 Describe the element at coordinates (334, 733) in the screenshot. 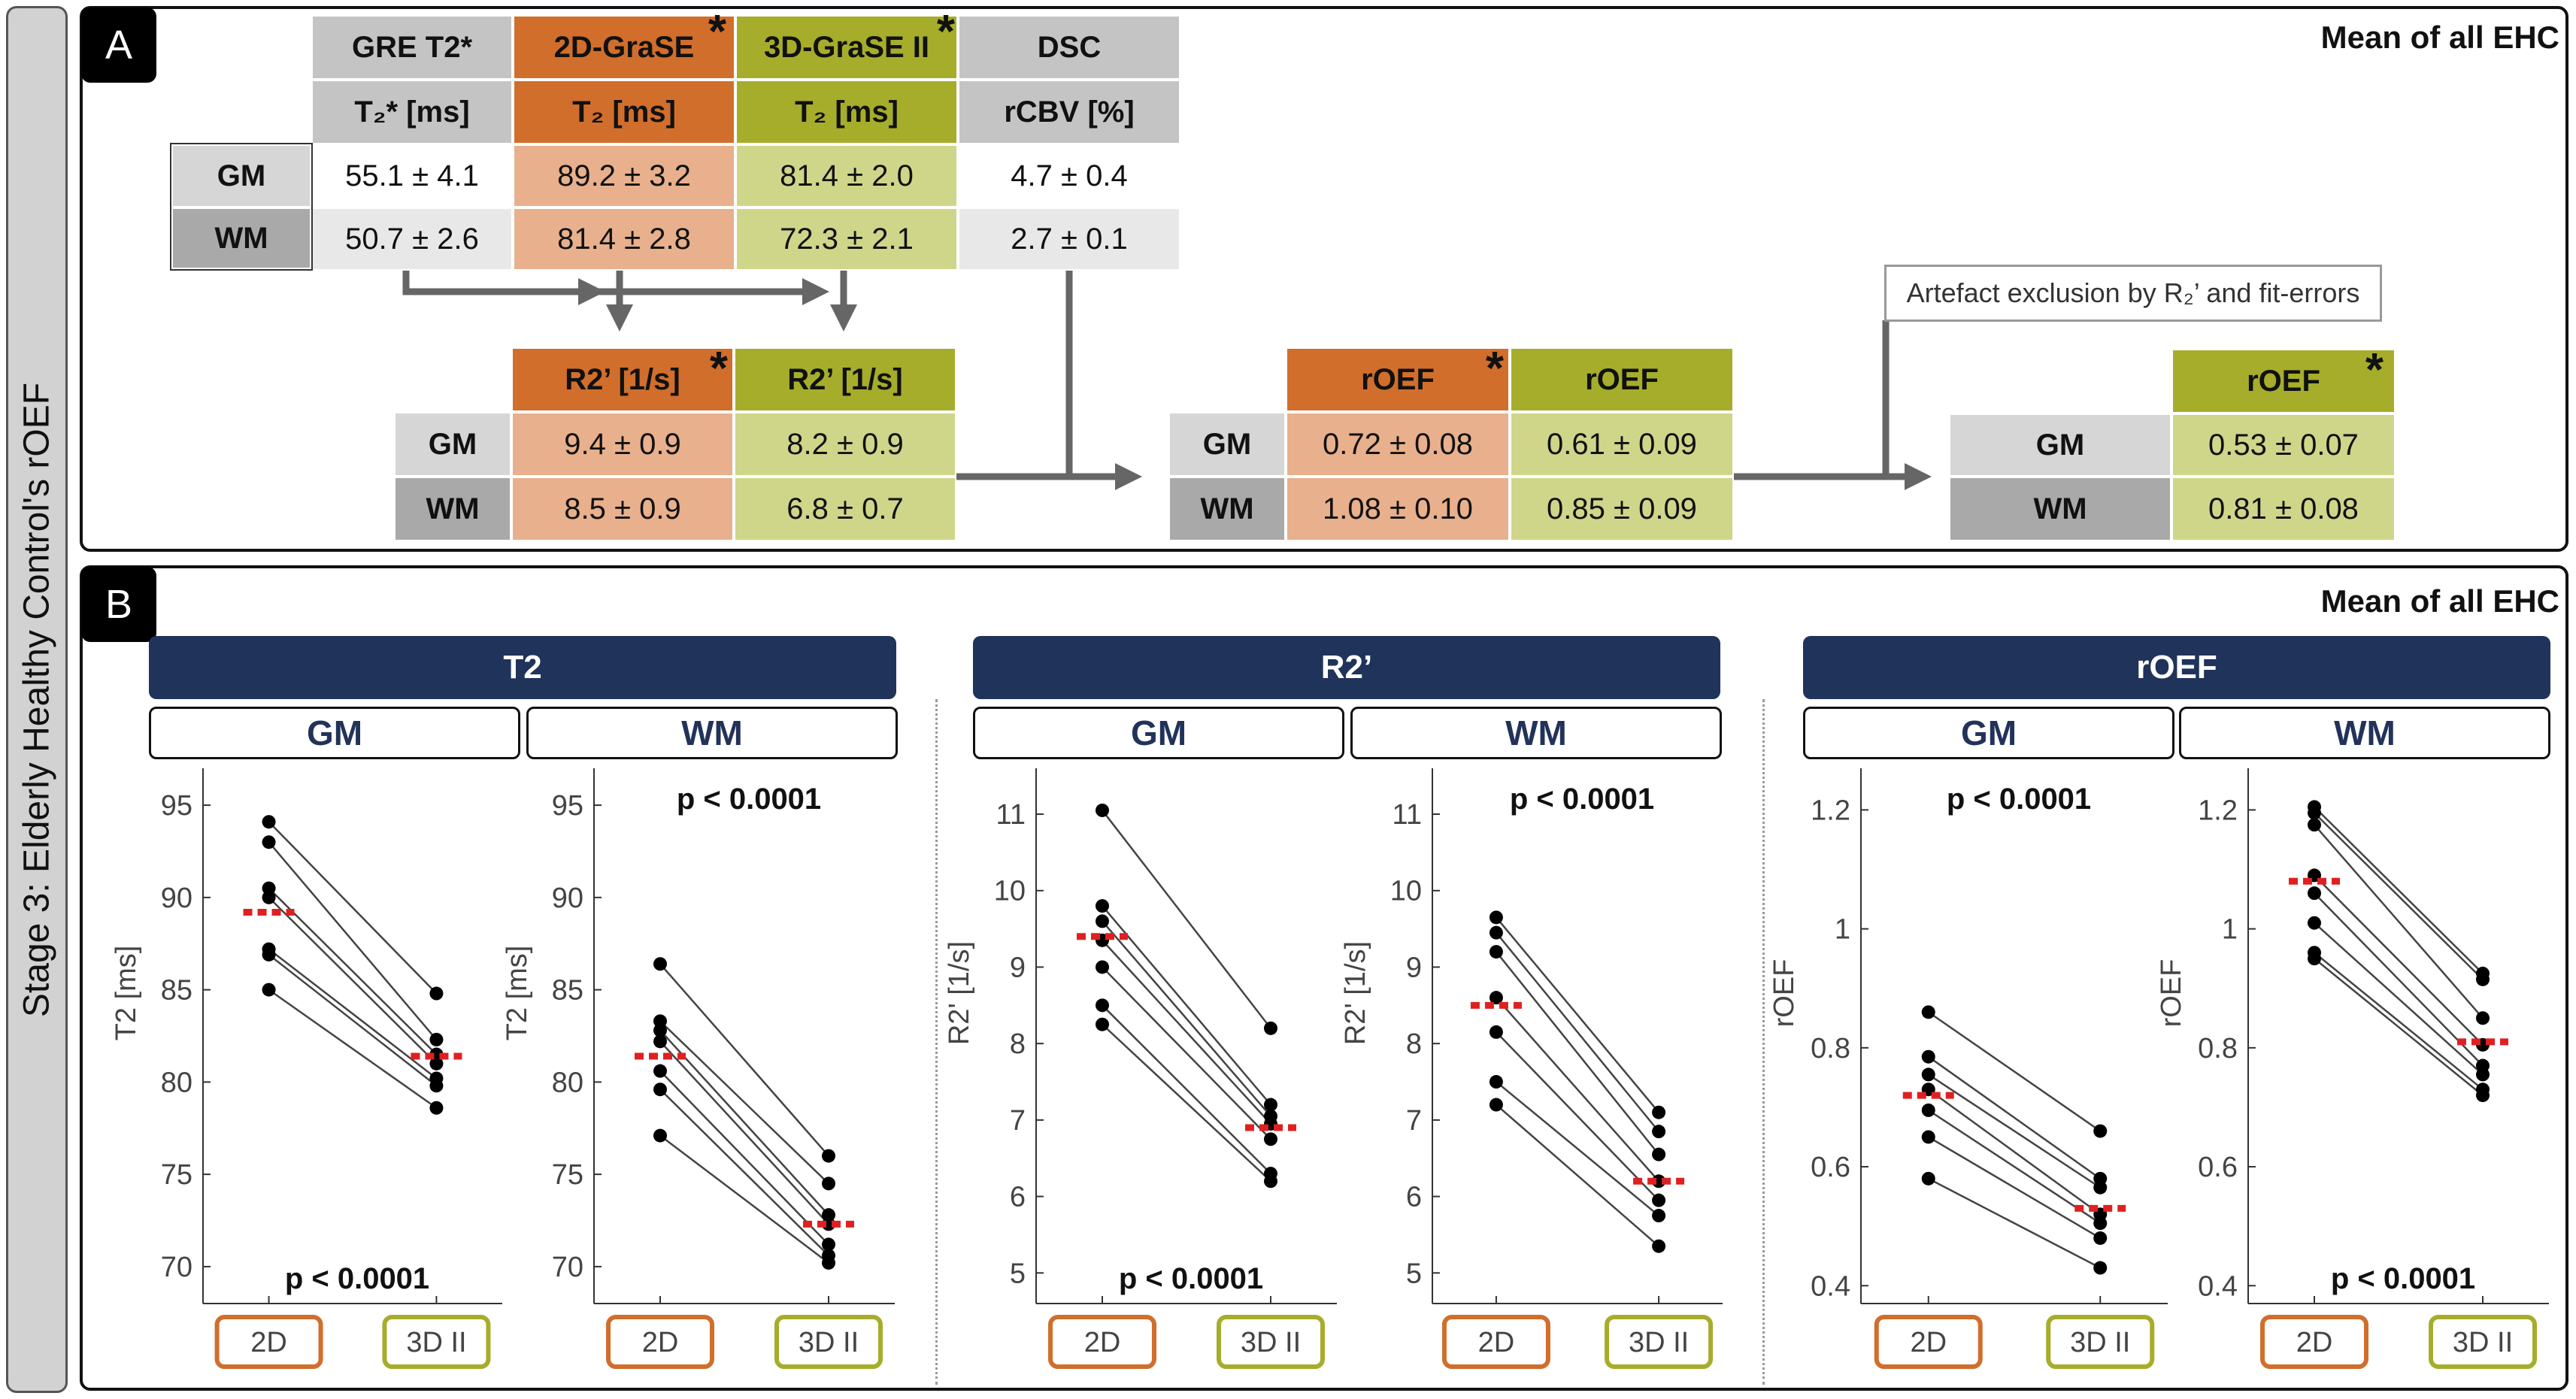

I see `t2-gm-subheader: GM` at that location.